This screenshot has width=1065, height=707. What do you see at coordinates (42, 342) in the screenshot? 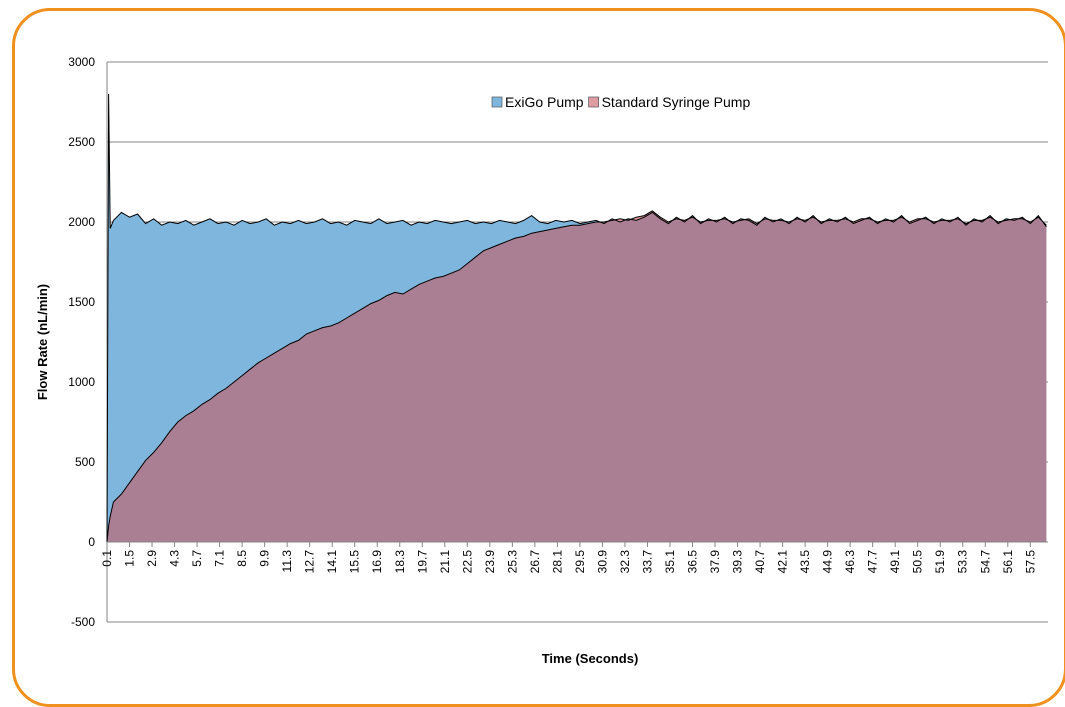
I see `y-axis-label: Flow Rate (nL/min)` at bounding box center [42, 342].